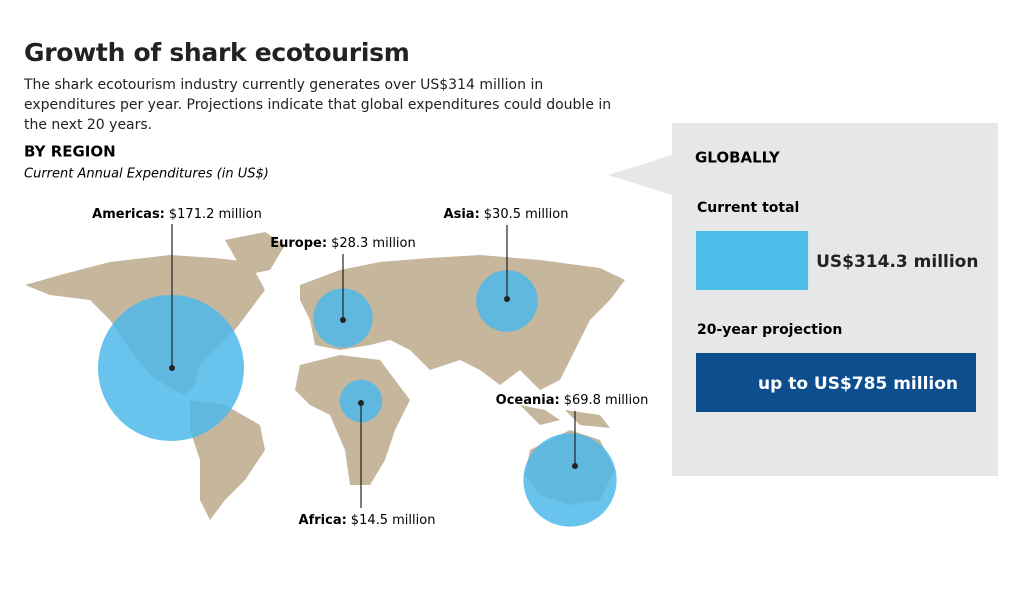 The width and height of the screenshot is (1024, 596). What do you see at coordinates (146, 174) in the screenshot?
I see `region-subheading: Current Annual Expenditures (in US$)` at bounding box center [146, 174].